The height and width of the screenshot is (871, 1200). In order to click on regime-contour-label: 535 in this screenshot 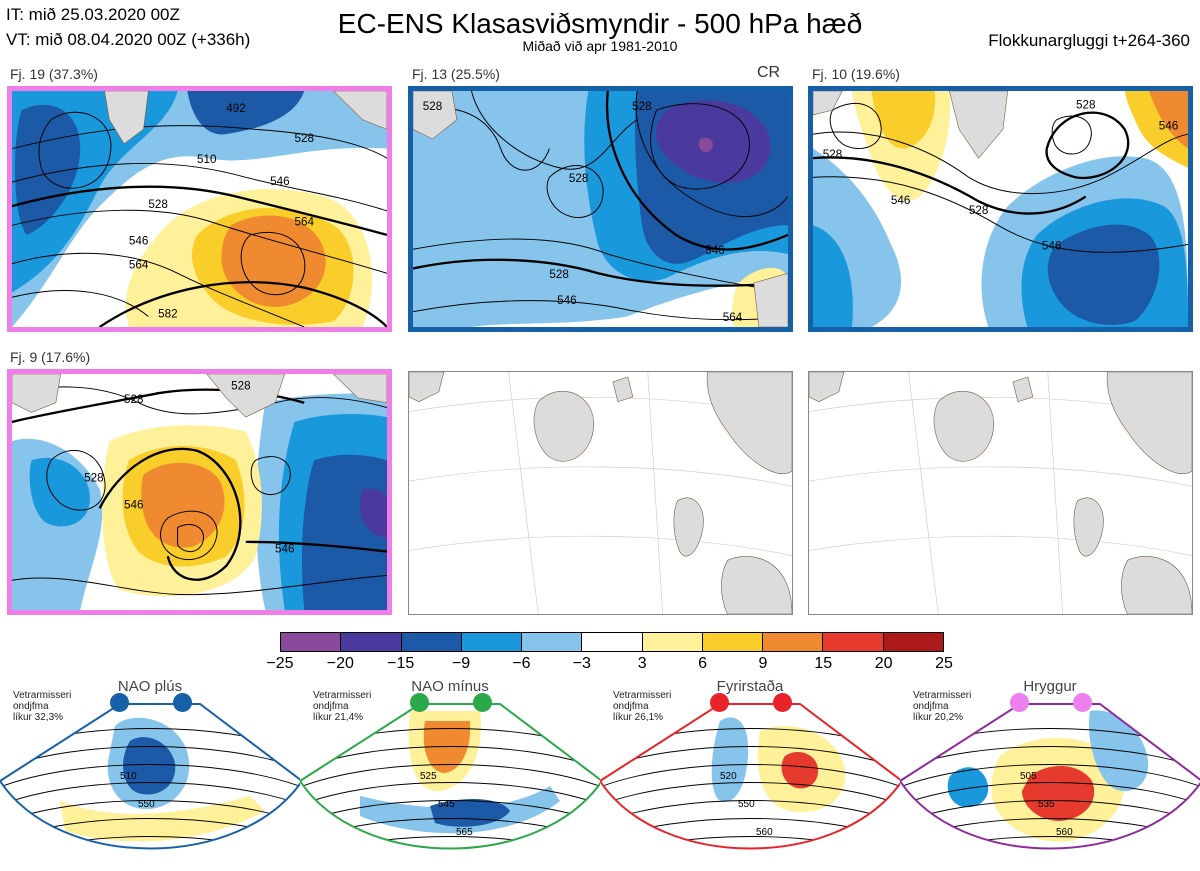, I will do `click(1046, 804)`.